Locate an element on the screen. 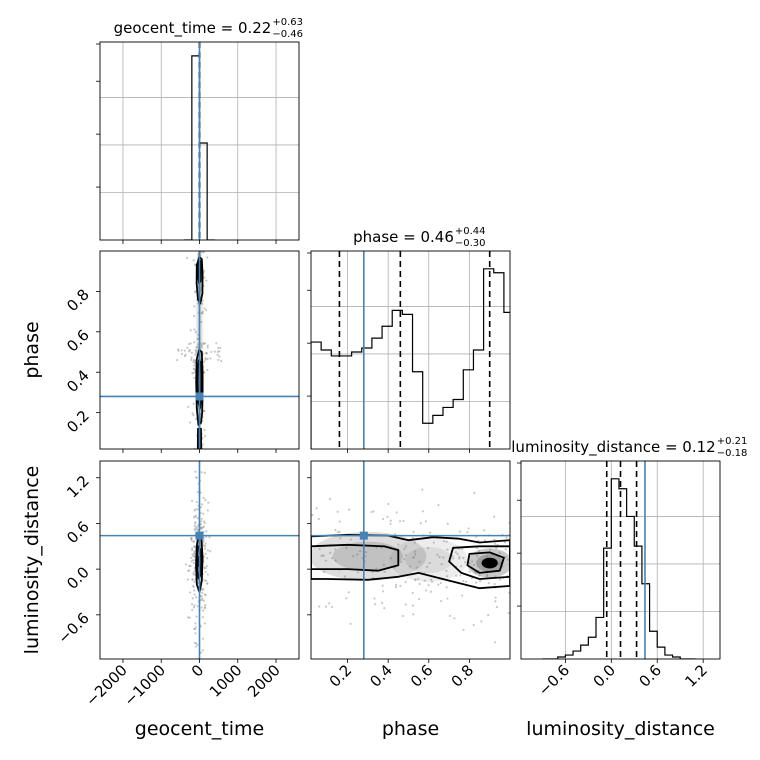 The width and height of the screenshot is (760, 760). y-tick-label: −0.6 is located at coordinates (73, 628).